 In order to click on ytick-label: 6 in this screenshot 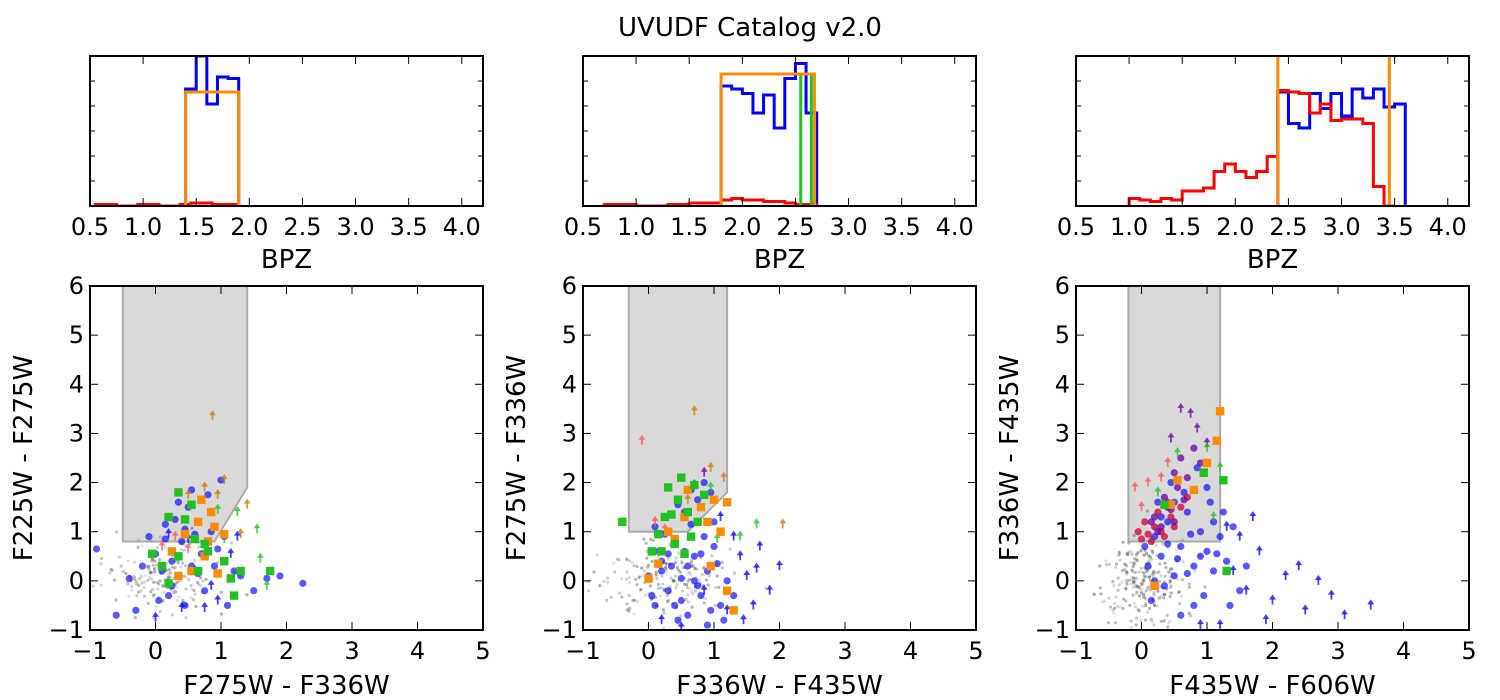, I will do `click(569, 286)`.